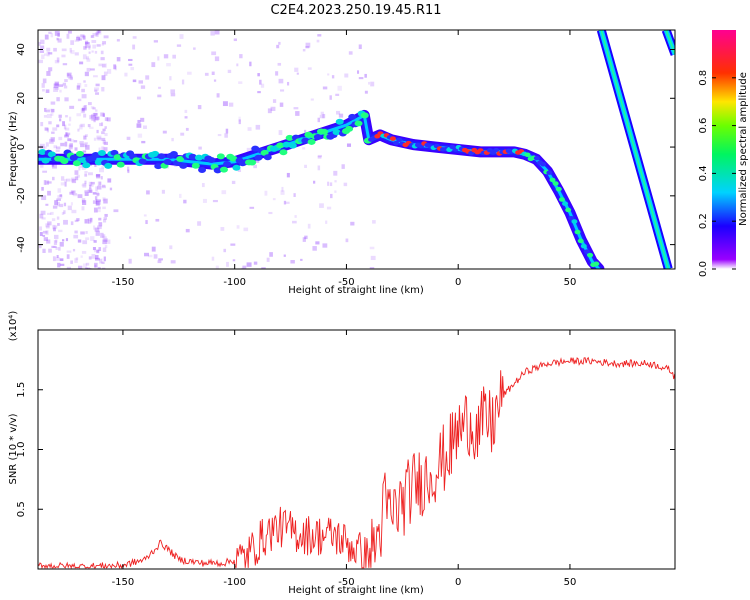  Describe the element at coordinates (724, 149) in the screenshot. I see `colorbar-gradient` at that location.